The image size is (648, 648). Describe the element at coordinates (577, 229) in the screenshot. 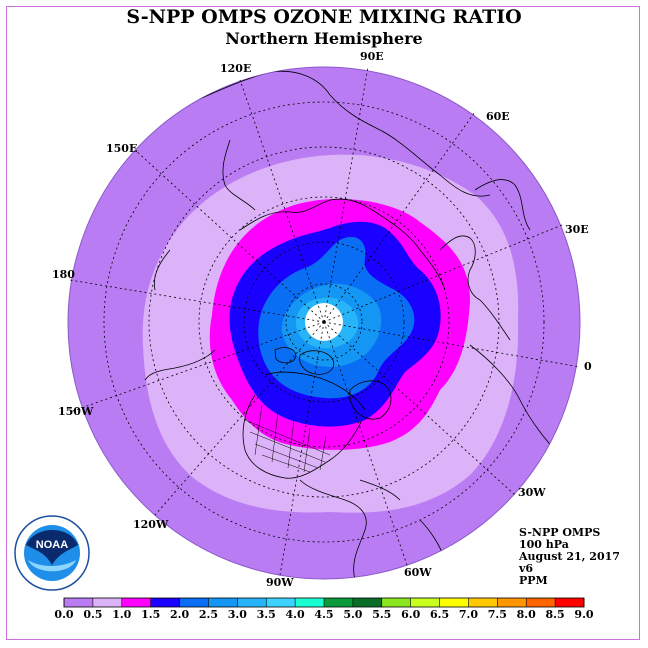

I see `lon-label-30E: 30E` at that location.